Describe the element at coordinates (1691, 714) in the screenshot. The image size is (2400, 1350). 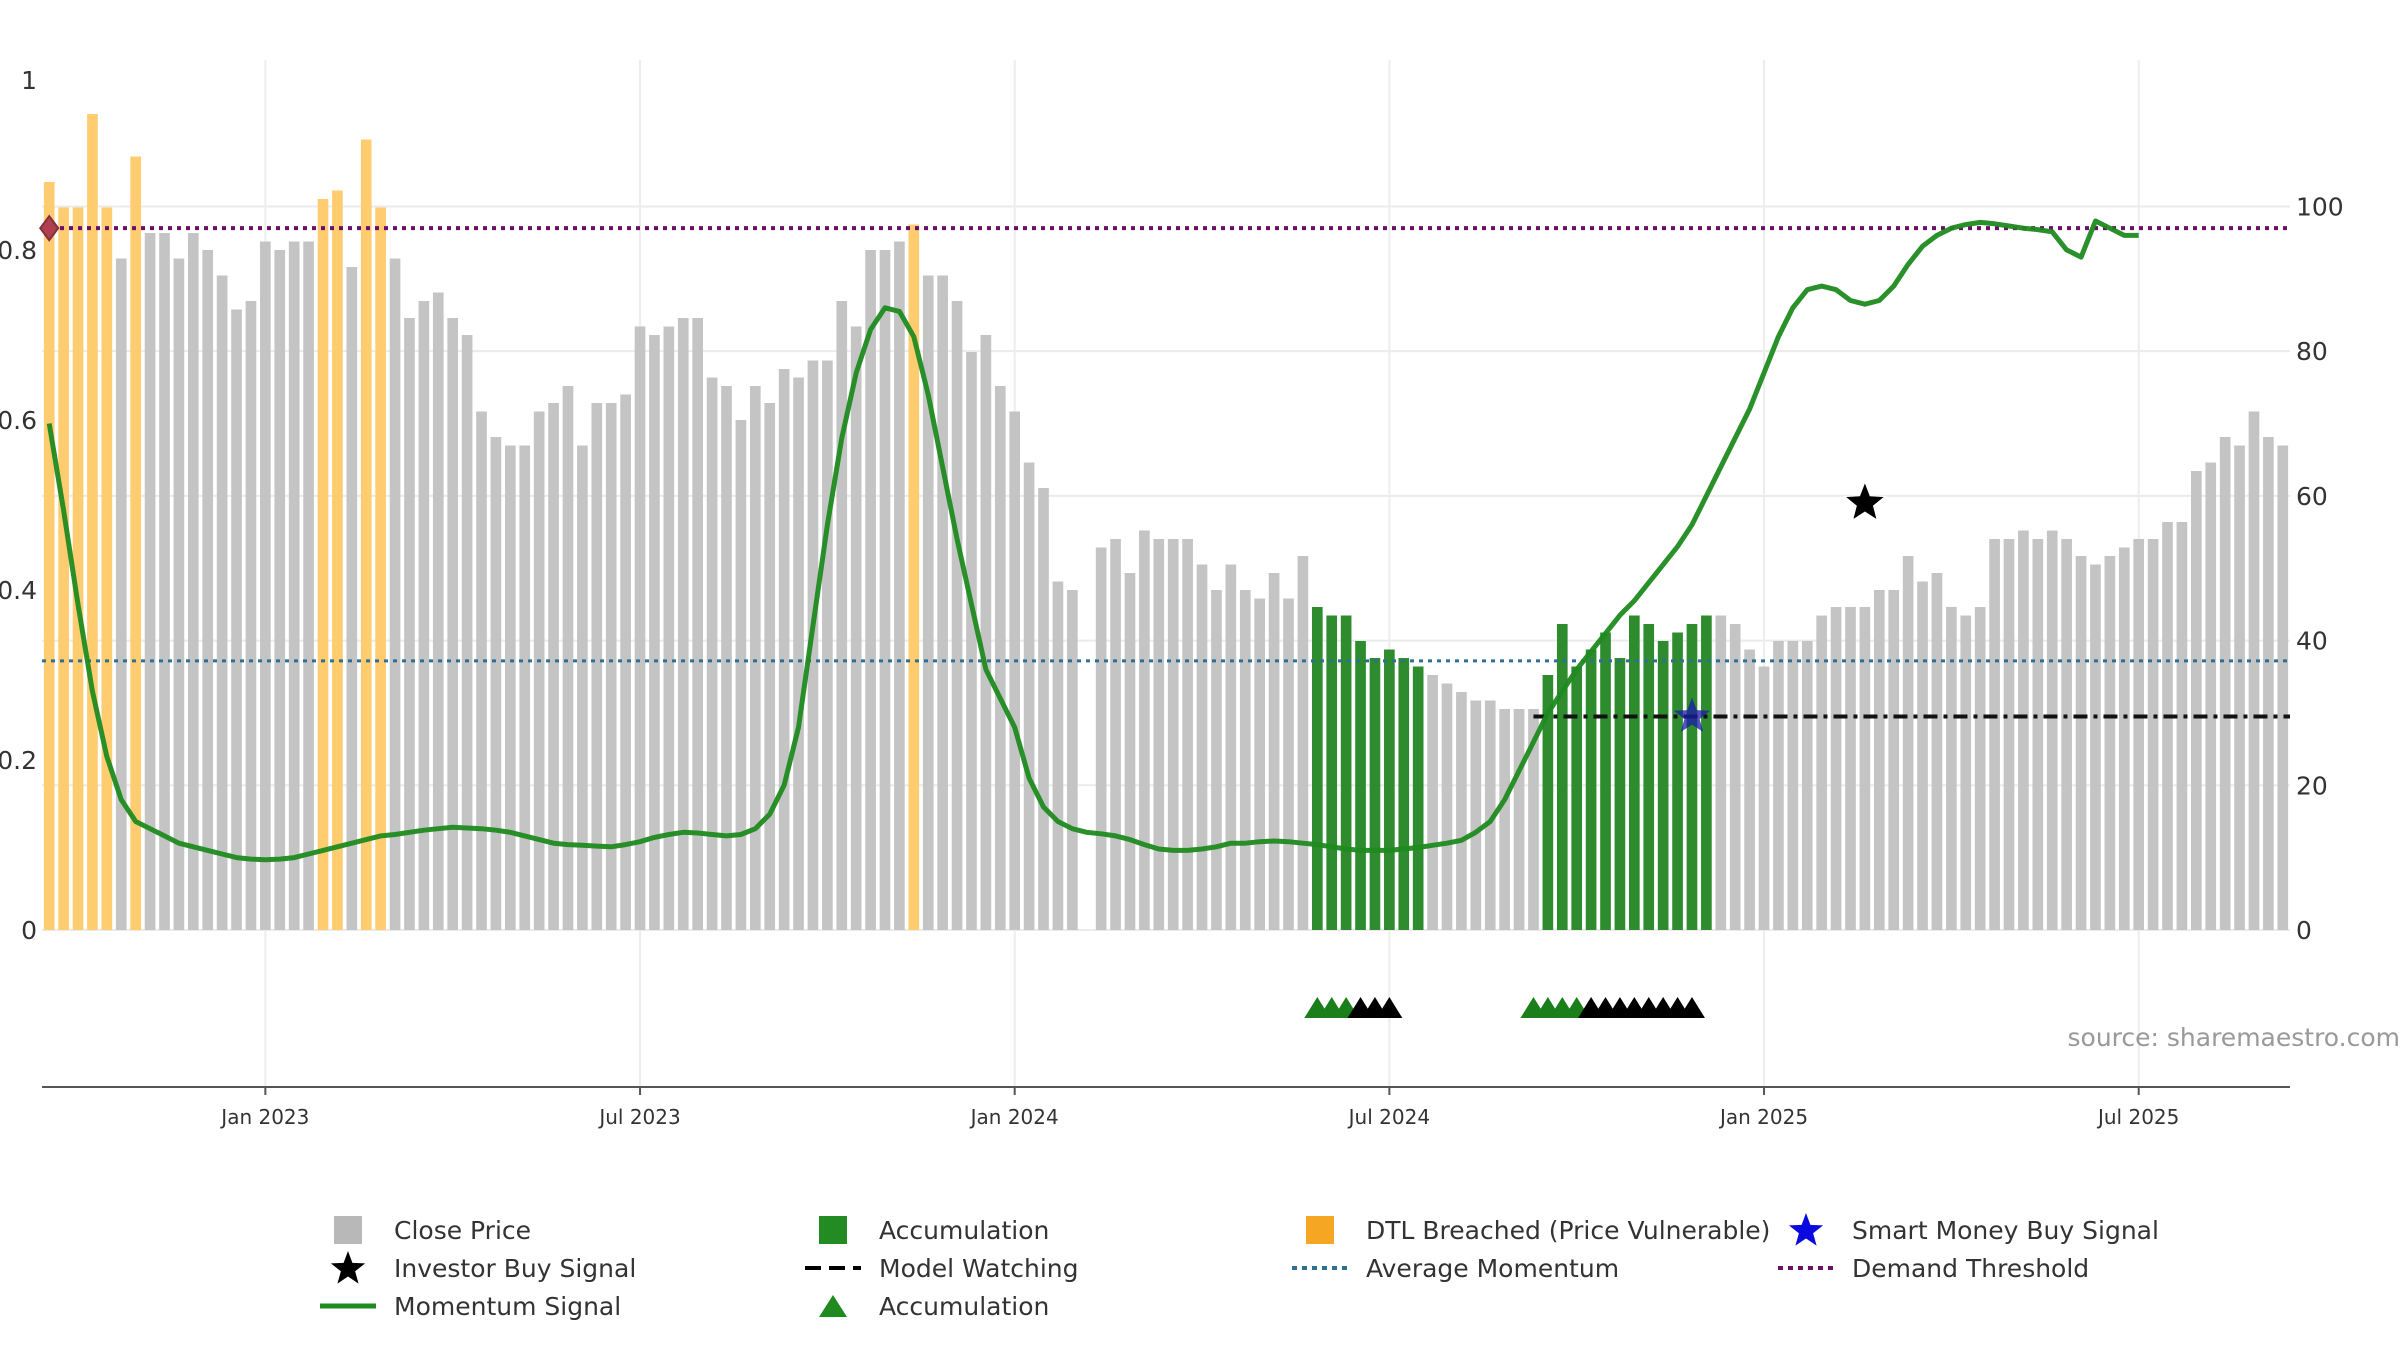
I see `smart-money-buy-star` at that location.